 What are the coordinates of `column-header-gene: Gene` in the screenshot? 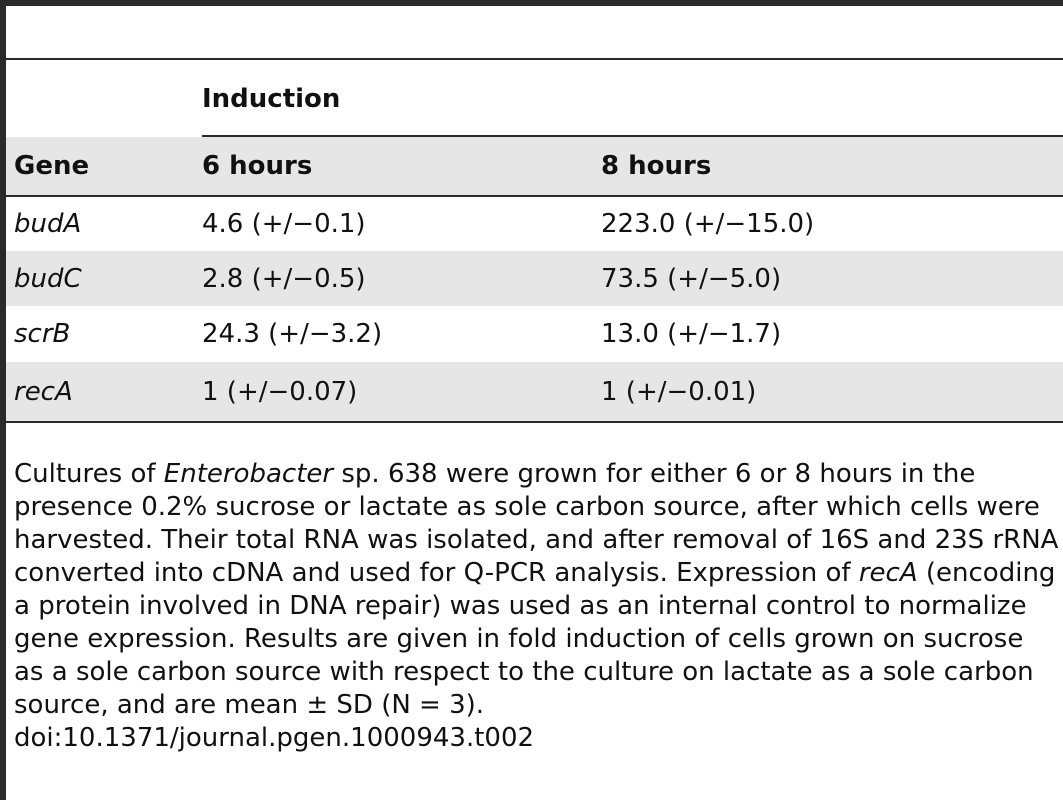 It's located at (52, 166).